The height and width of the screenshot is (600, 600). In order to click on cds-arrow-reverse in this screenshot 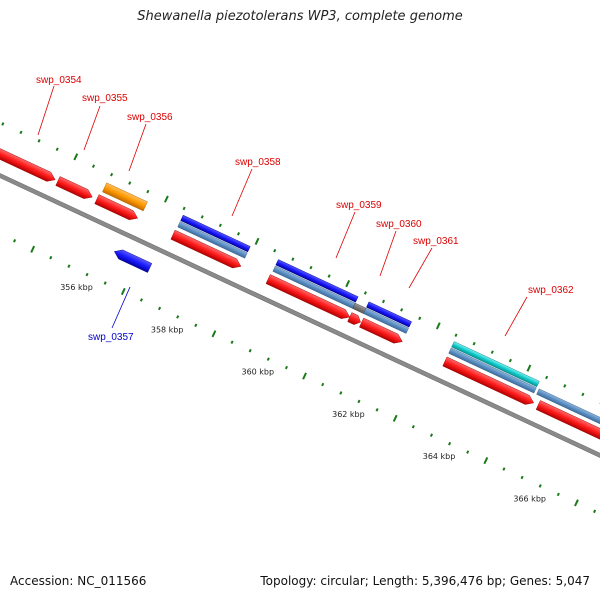, I will do `click(132, 260)`.